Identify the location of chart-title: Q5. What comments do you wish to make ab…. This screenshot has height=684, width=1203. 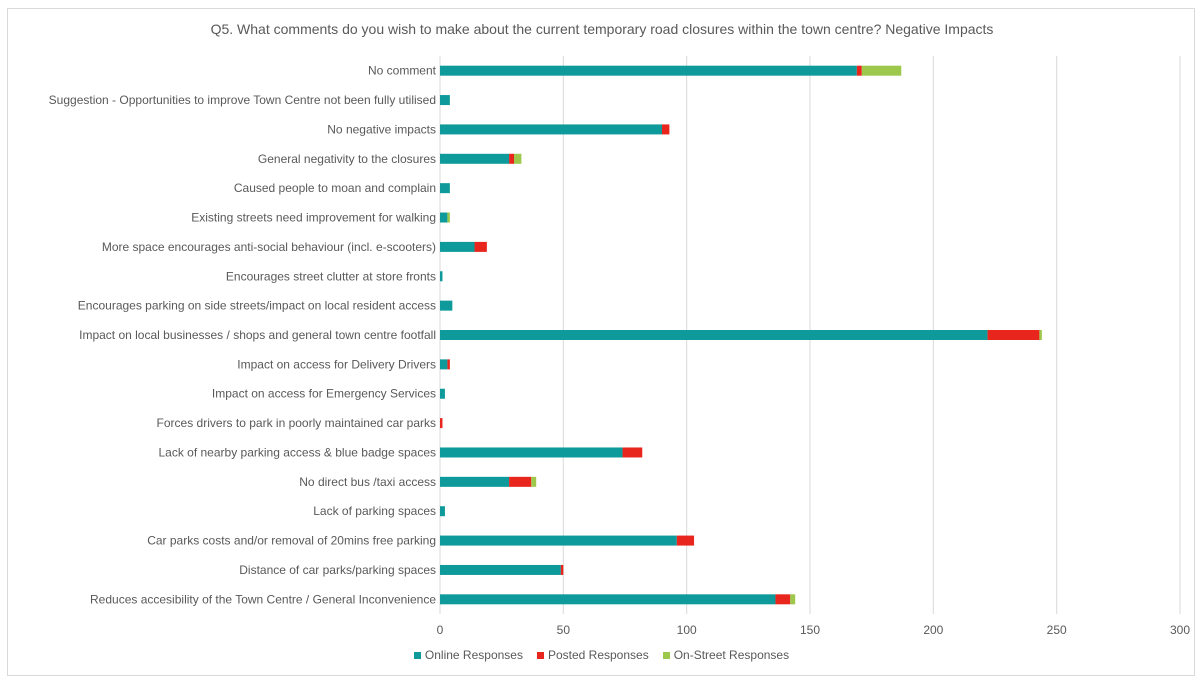
(602, 29).